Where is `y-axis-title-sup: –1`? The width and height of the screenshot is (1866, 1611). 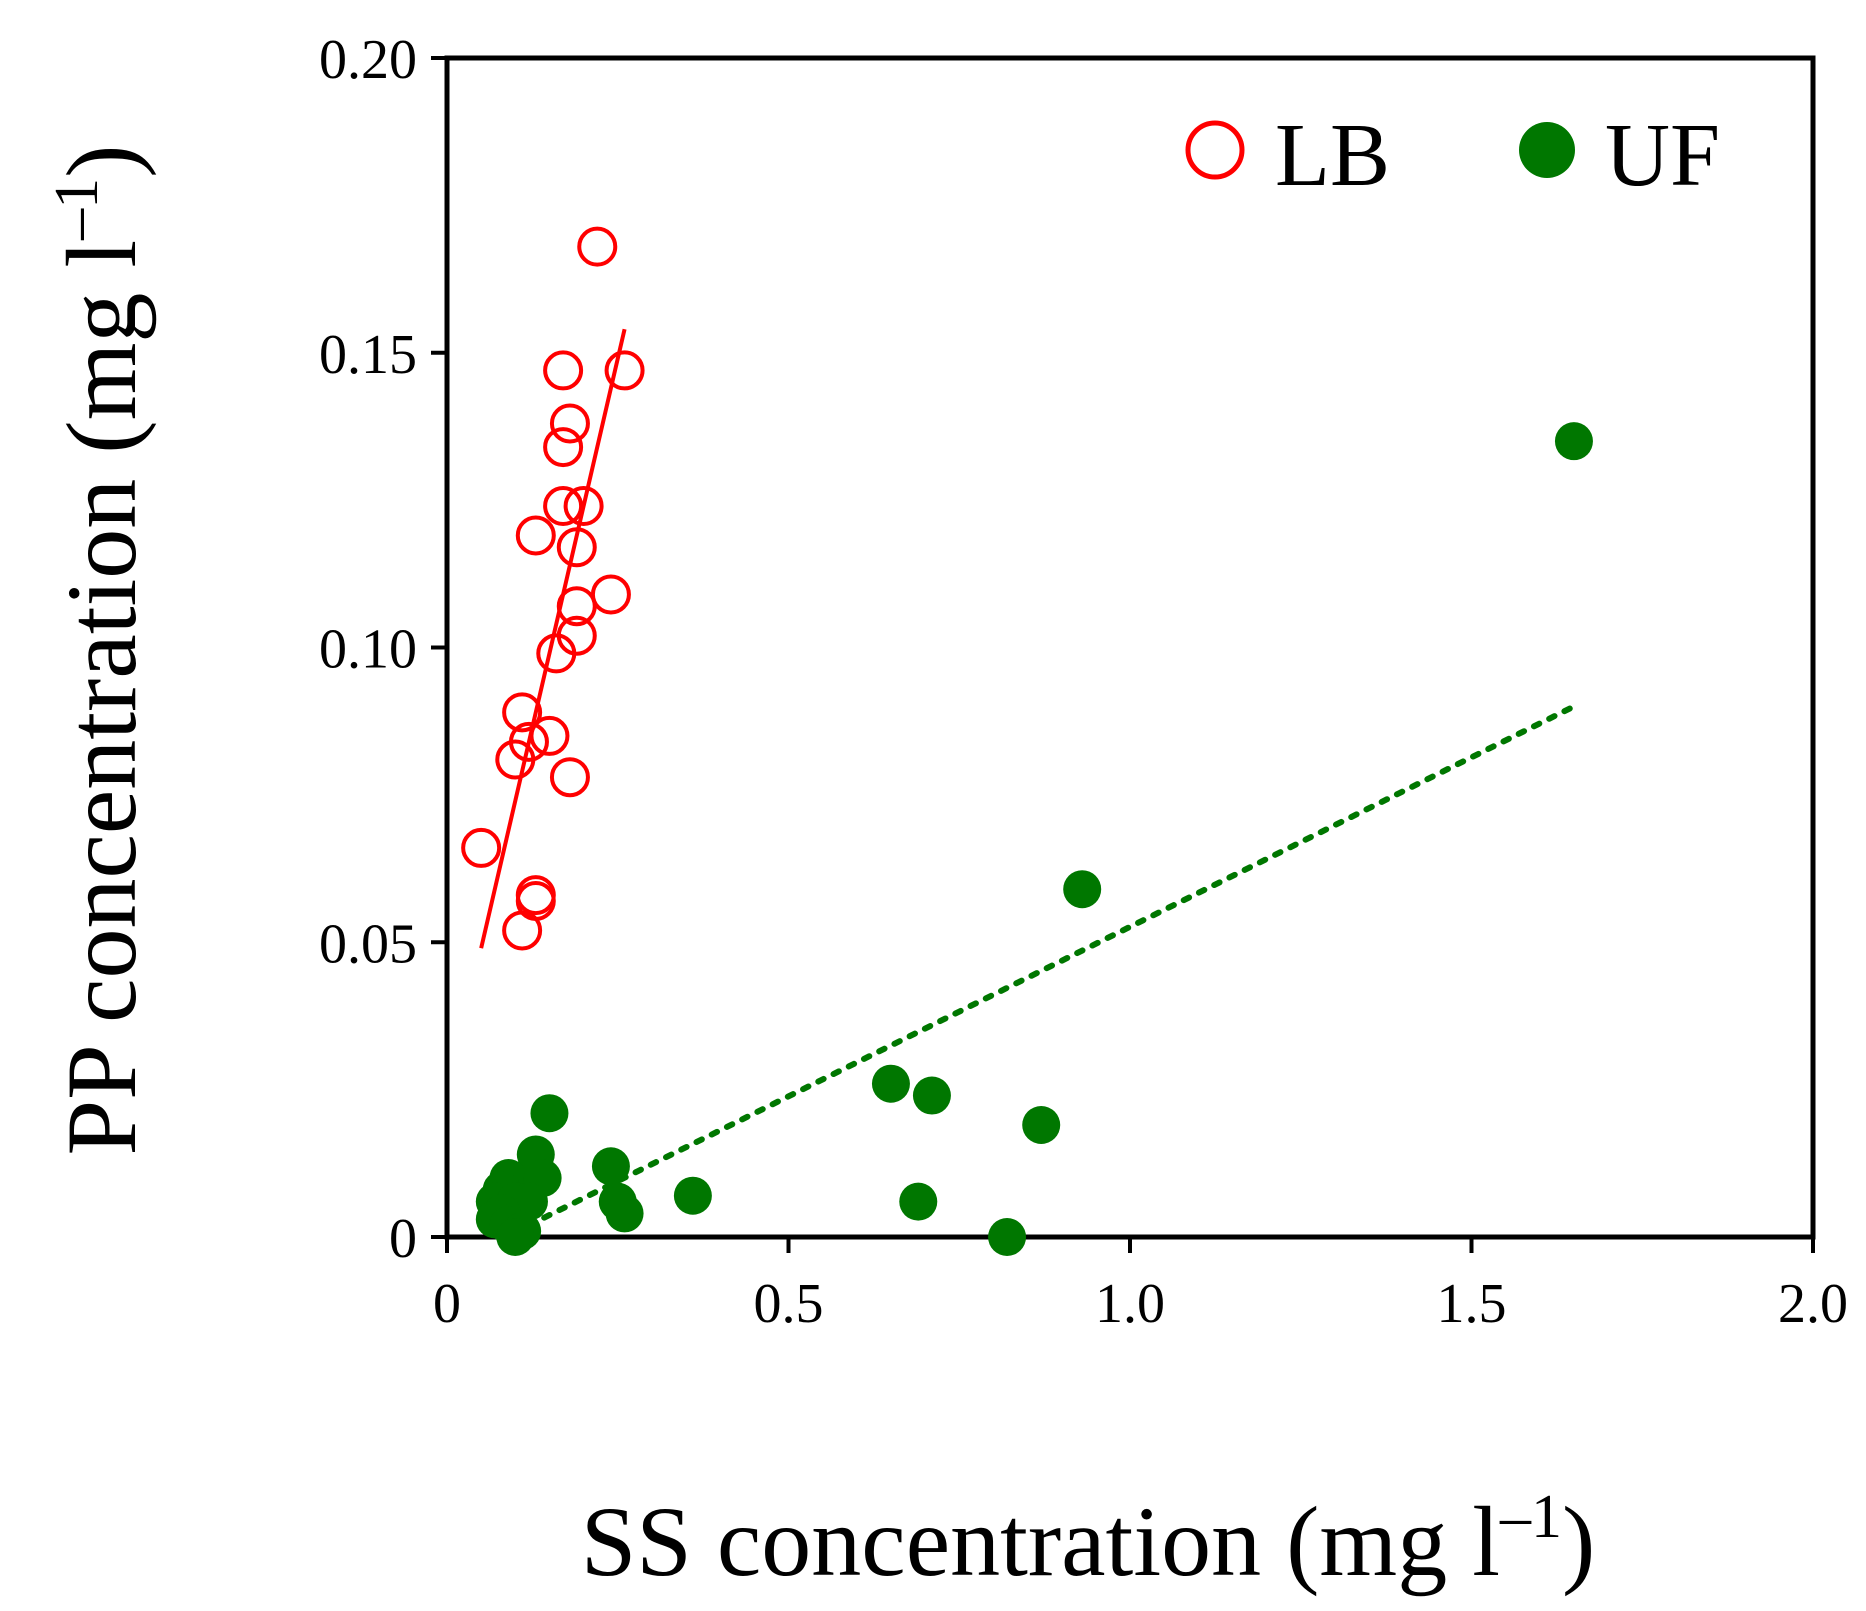
y-axis-title-sup: –1 is located at coordinates (77, 209).